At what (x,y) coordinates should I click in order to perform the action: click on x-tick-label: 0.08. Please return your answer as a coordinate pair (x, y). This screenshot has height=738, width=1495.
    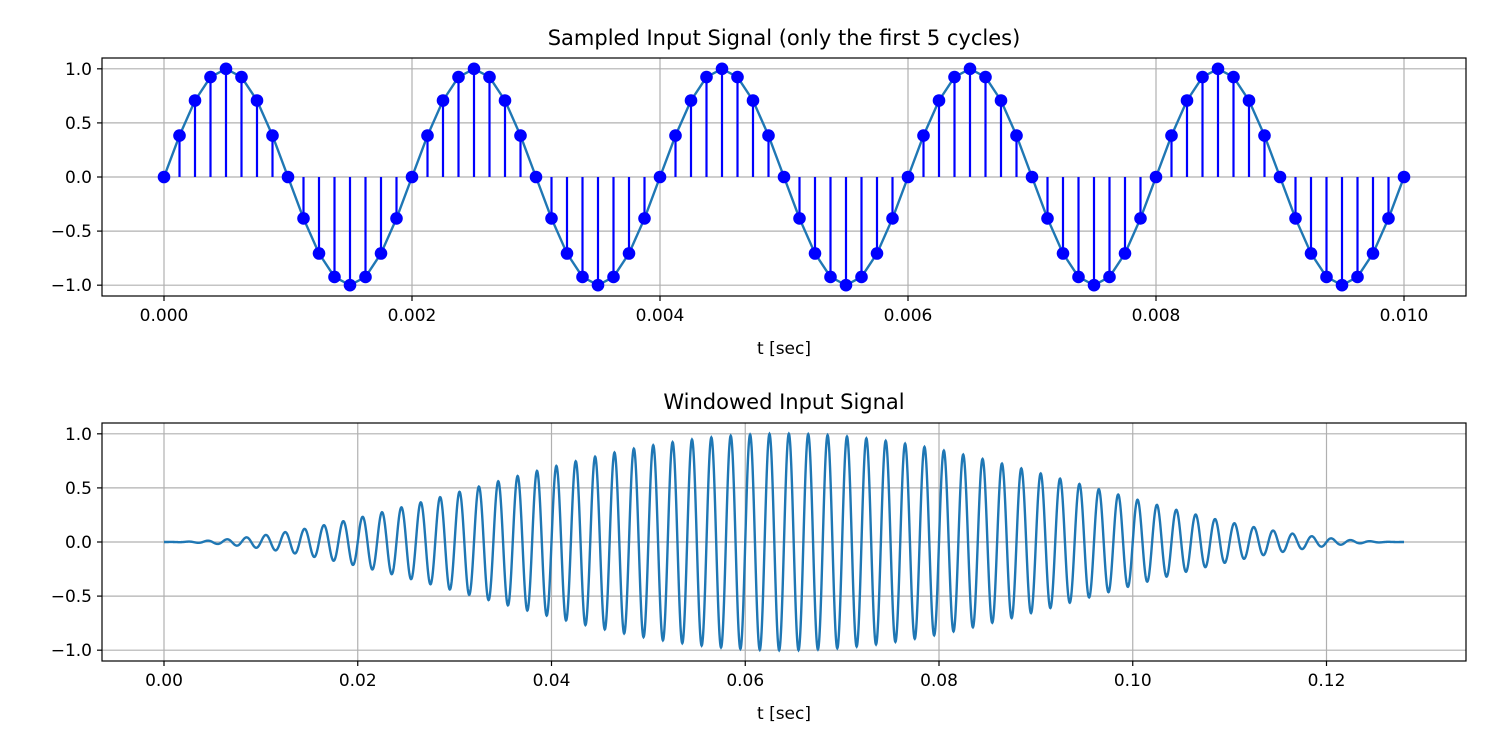
    Looking at the image, I should click on (939, 681).